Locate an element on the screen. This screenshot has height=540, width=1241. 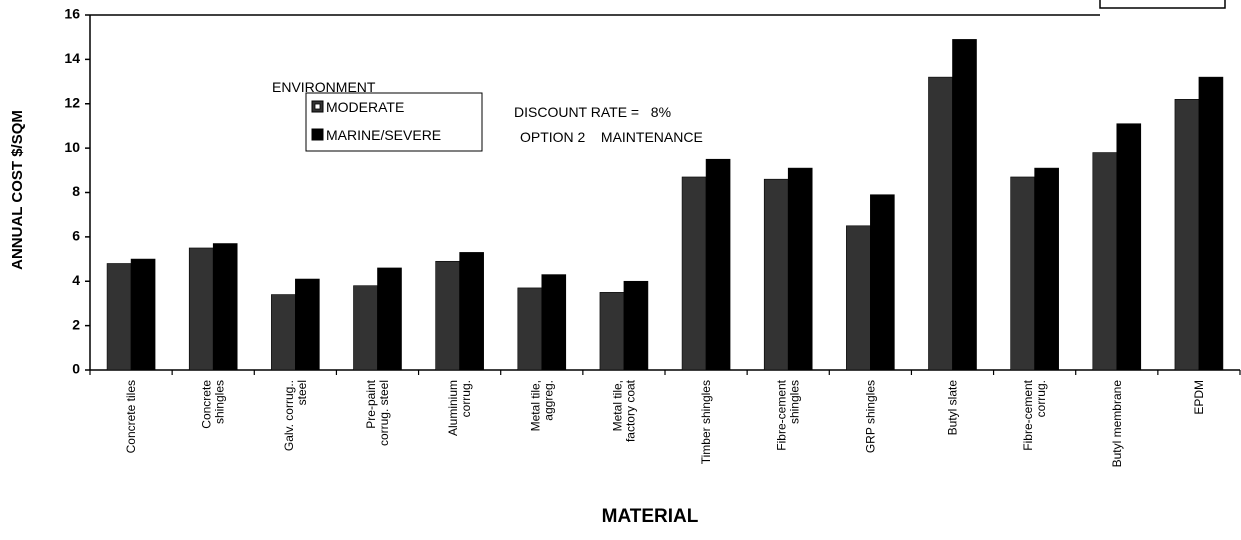
x-tick-label: Butyl membrane is located at coordinates (1117, 424).